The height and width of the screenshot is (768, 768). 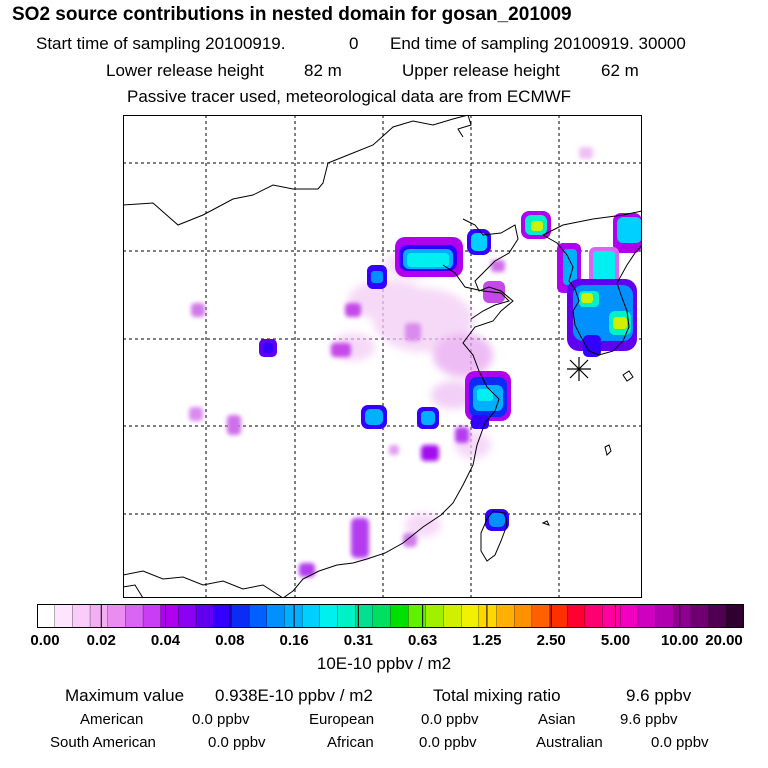 What do you see at coordinates (294, 640) in the screenshot?
I see `colorbar-tick-label: 0.16` at bounding box center [294, 640].